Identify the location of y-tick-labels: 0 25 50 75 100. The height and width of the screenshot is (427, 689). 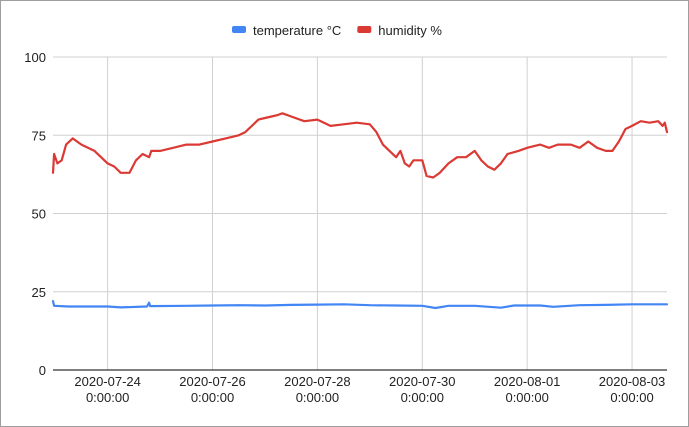
(35, 214).